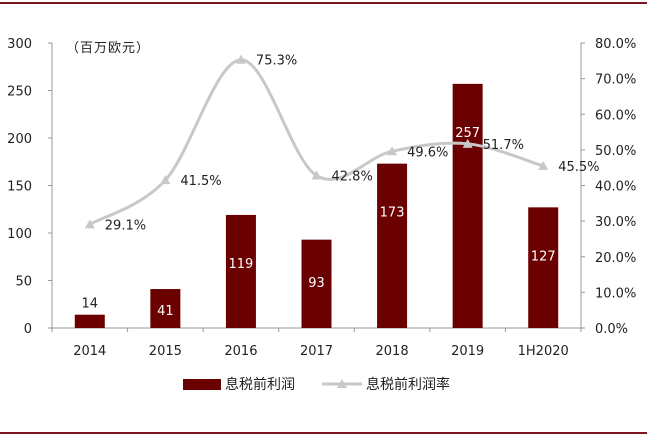 The image size is (647, 436). What do you see at coordinates (240, 351) in the screenshot?
I see `x-tick-label: 2016` at bounding box center [240, 351].